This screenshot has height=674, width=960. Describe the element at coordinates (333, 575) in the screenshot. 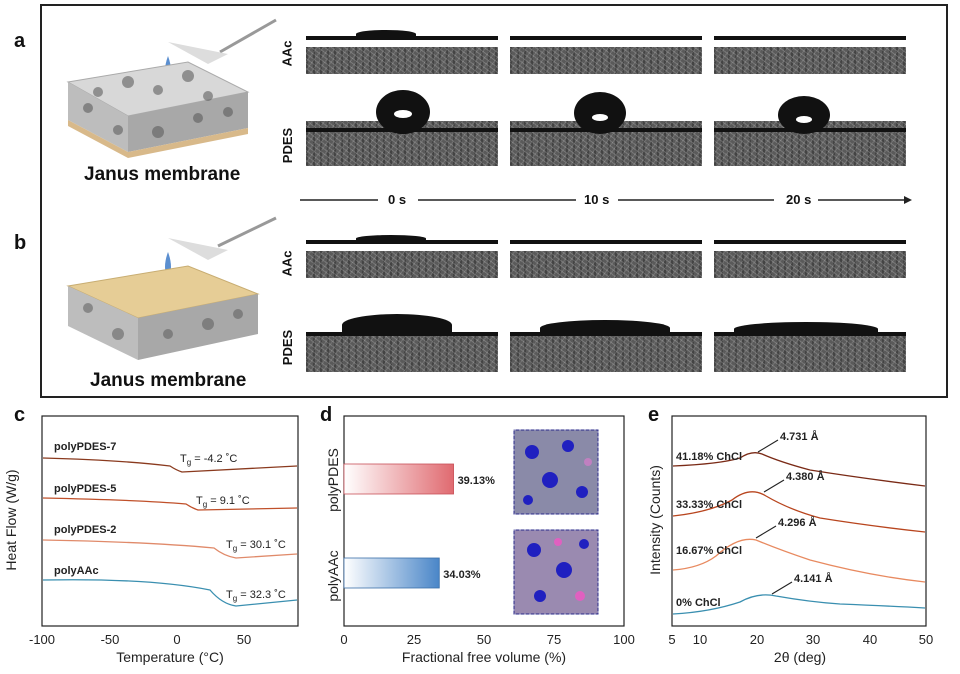

I see `chart-d-category-label: polyAAc` at that location.